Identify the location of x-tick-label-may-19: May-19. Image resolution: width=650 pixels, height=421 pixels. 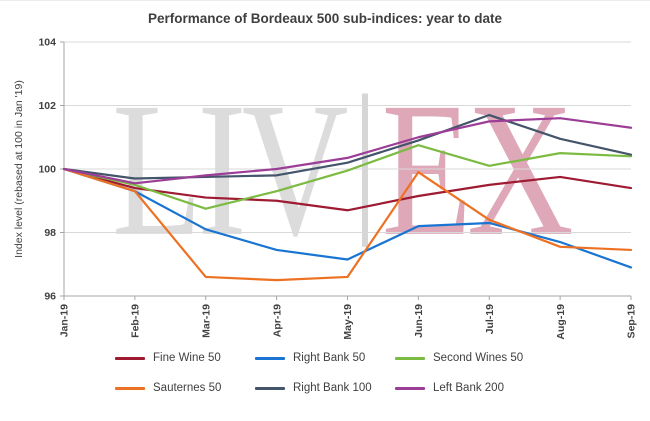
(348, 322).